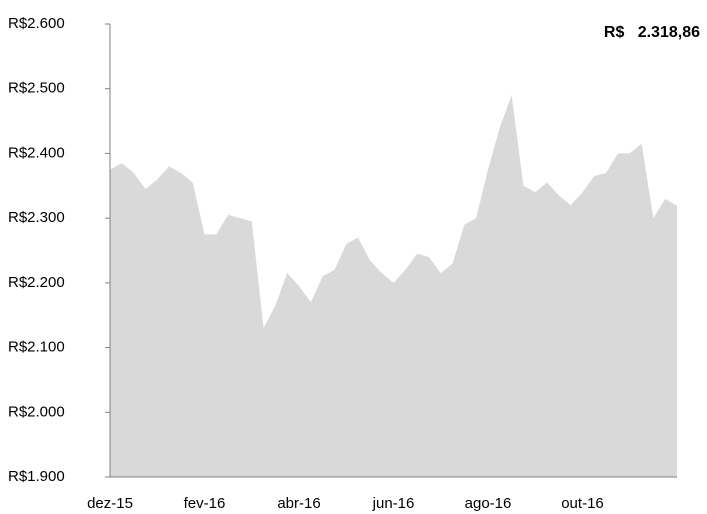 This screenshot has height=514, width=707. Describe the element at coordinates (36, 152) in the screenshot. I see `y-tick-label: R$2.400` at that location.